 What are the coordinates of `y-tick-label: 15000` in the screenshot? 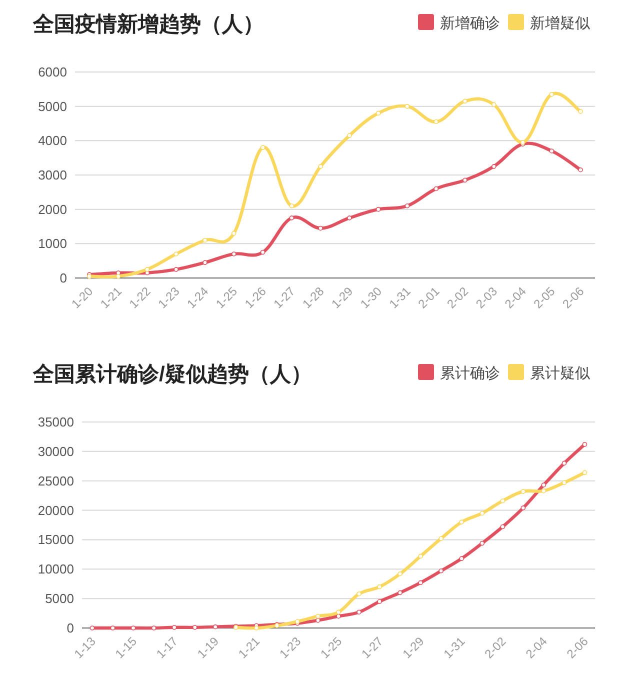 It's located at (56, 540).